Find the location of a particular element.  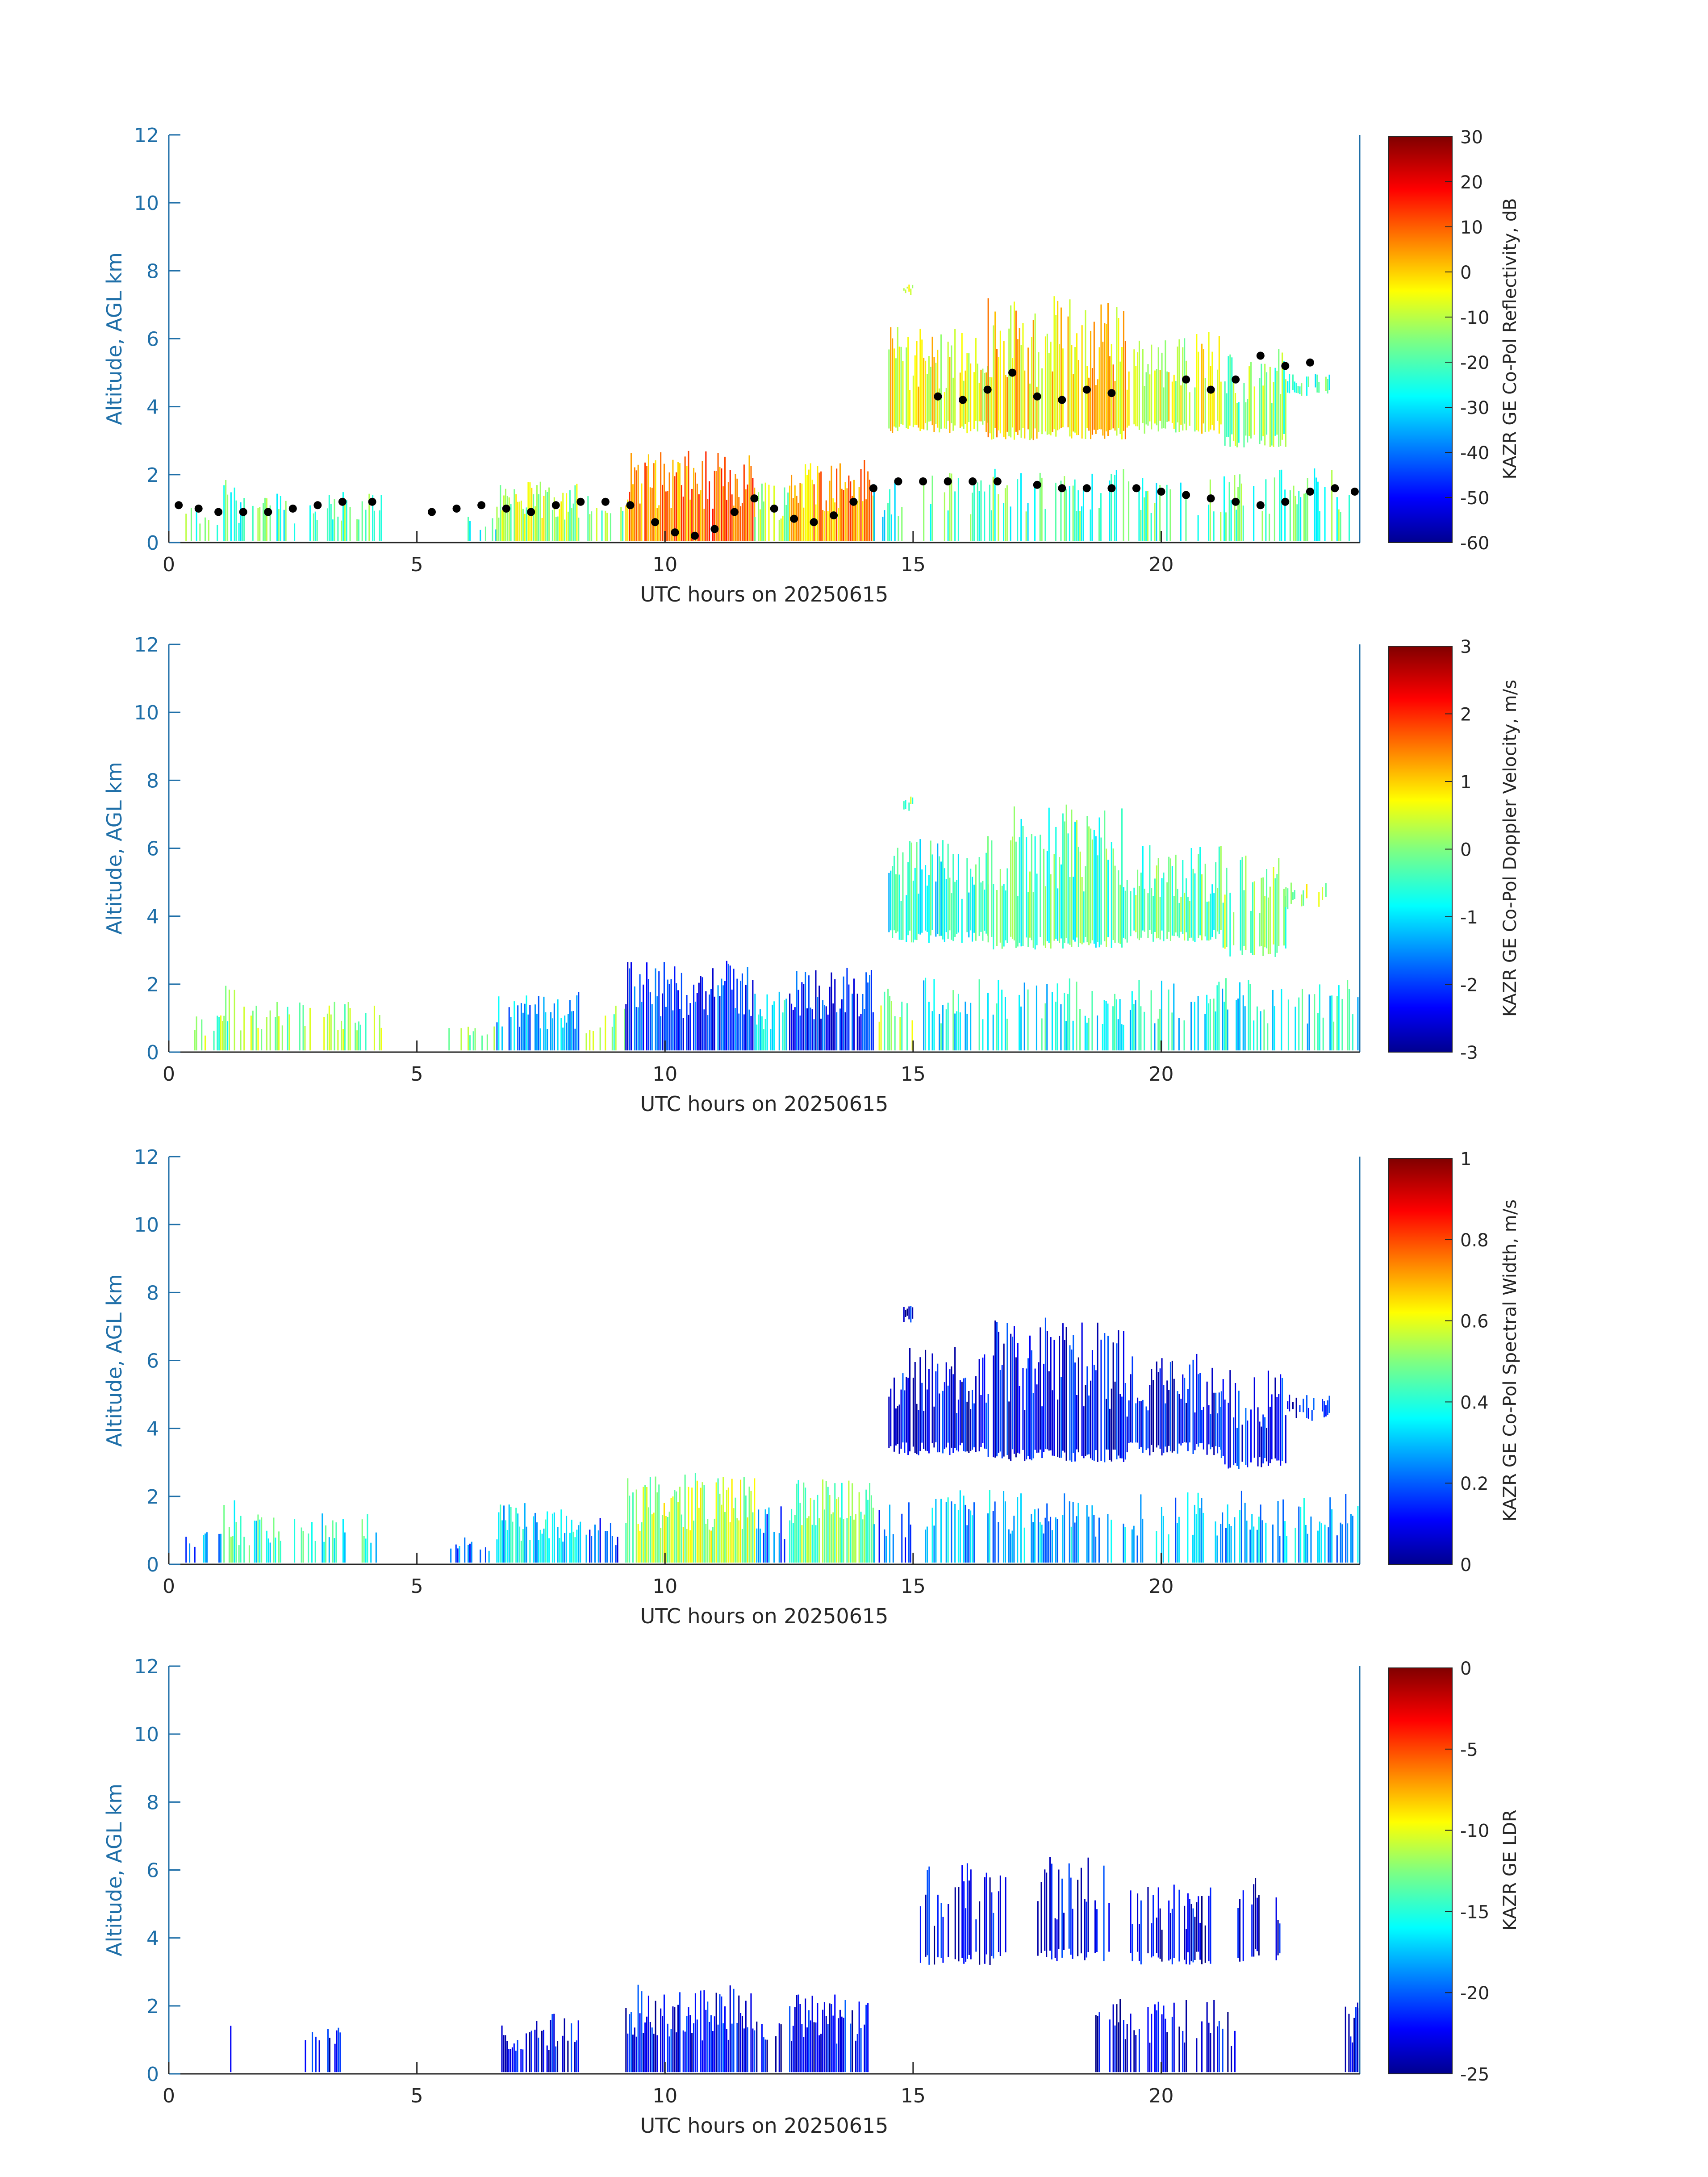

y-tick-label: 12 is located at coordinates (146, 645).